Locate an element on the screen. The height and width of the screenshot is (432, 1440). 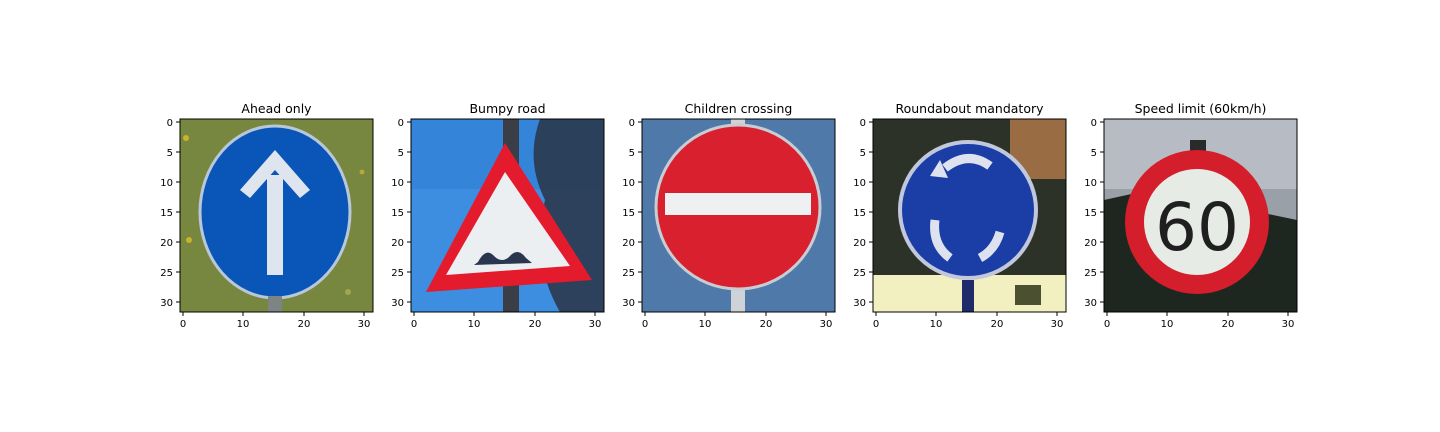
panel-title: Speed limit (60km/h) is located at coordinates (1201, 108).